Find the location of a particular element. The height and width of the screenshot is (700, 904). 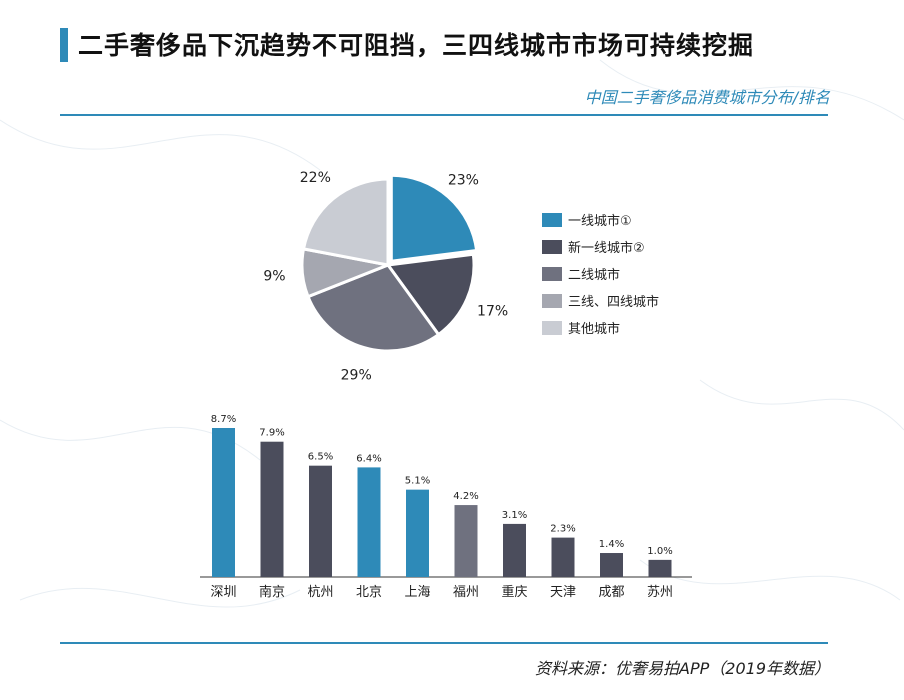

legend-label: 其他城市 is located at coordinates (594, 329).